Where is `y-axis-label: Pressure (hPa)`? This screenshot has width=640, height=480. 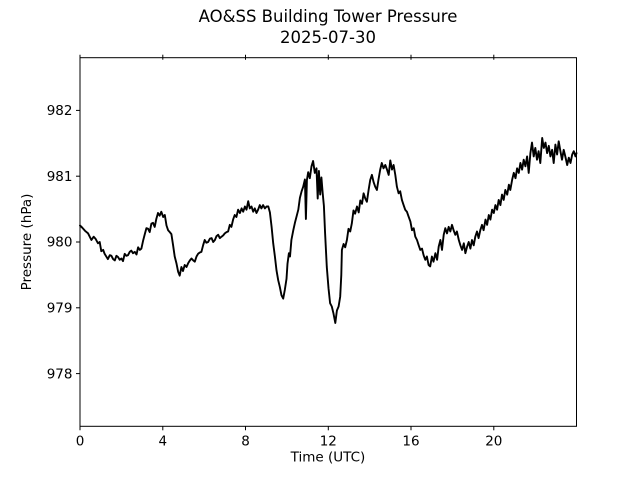 y-axis-label: Pressure (hPa) is located at coordinates (27, 242).